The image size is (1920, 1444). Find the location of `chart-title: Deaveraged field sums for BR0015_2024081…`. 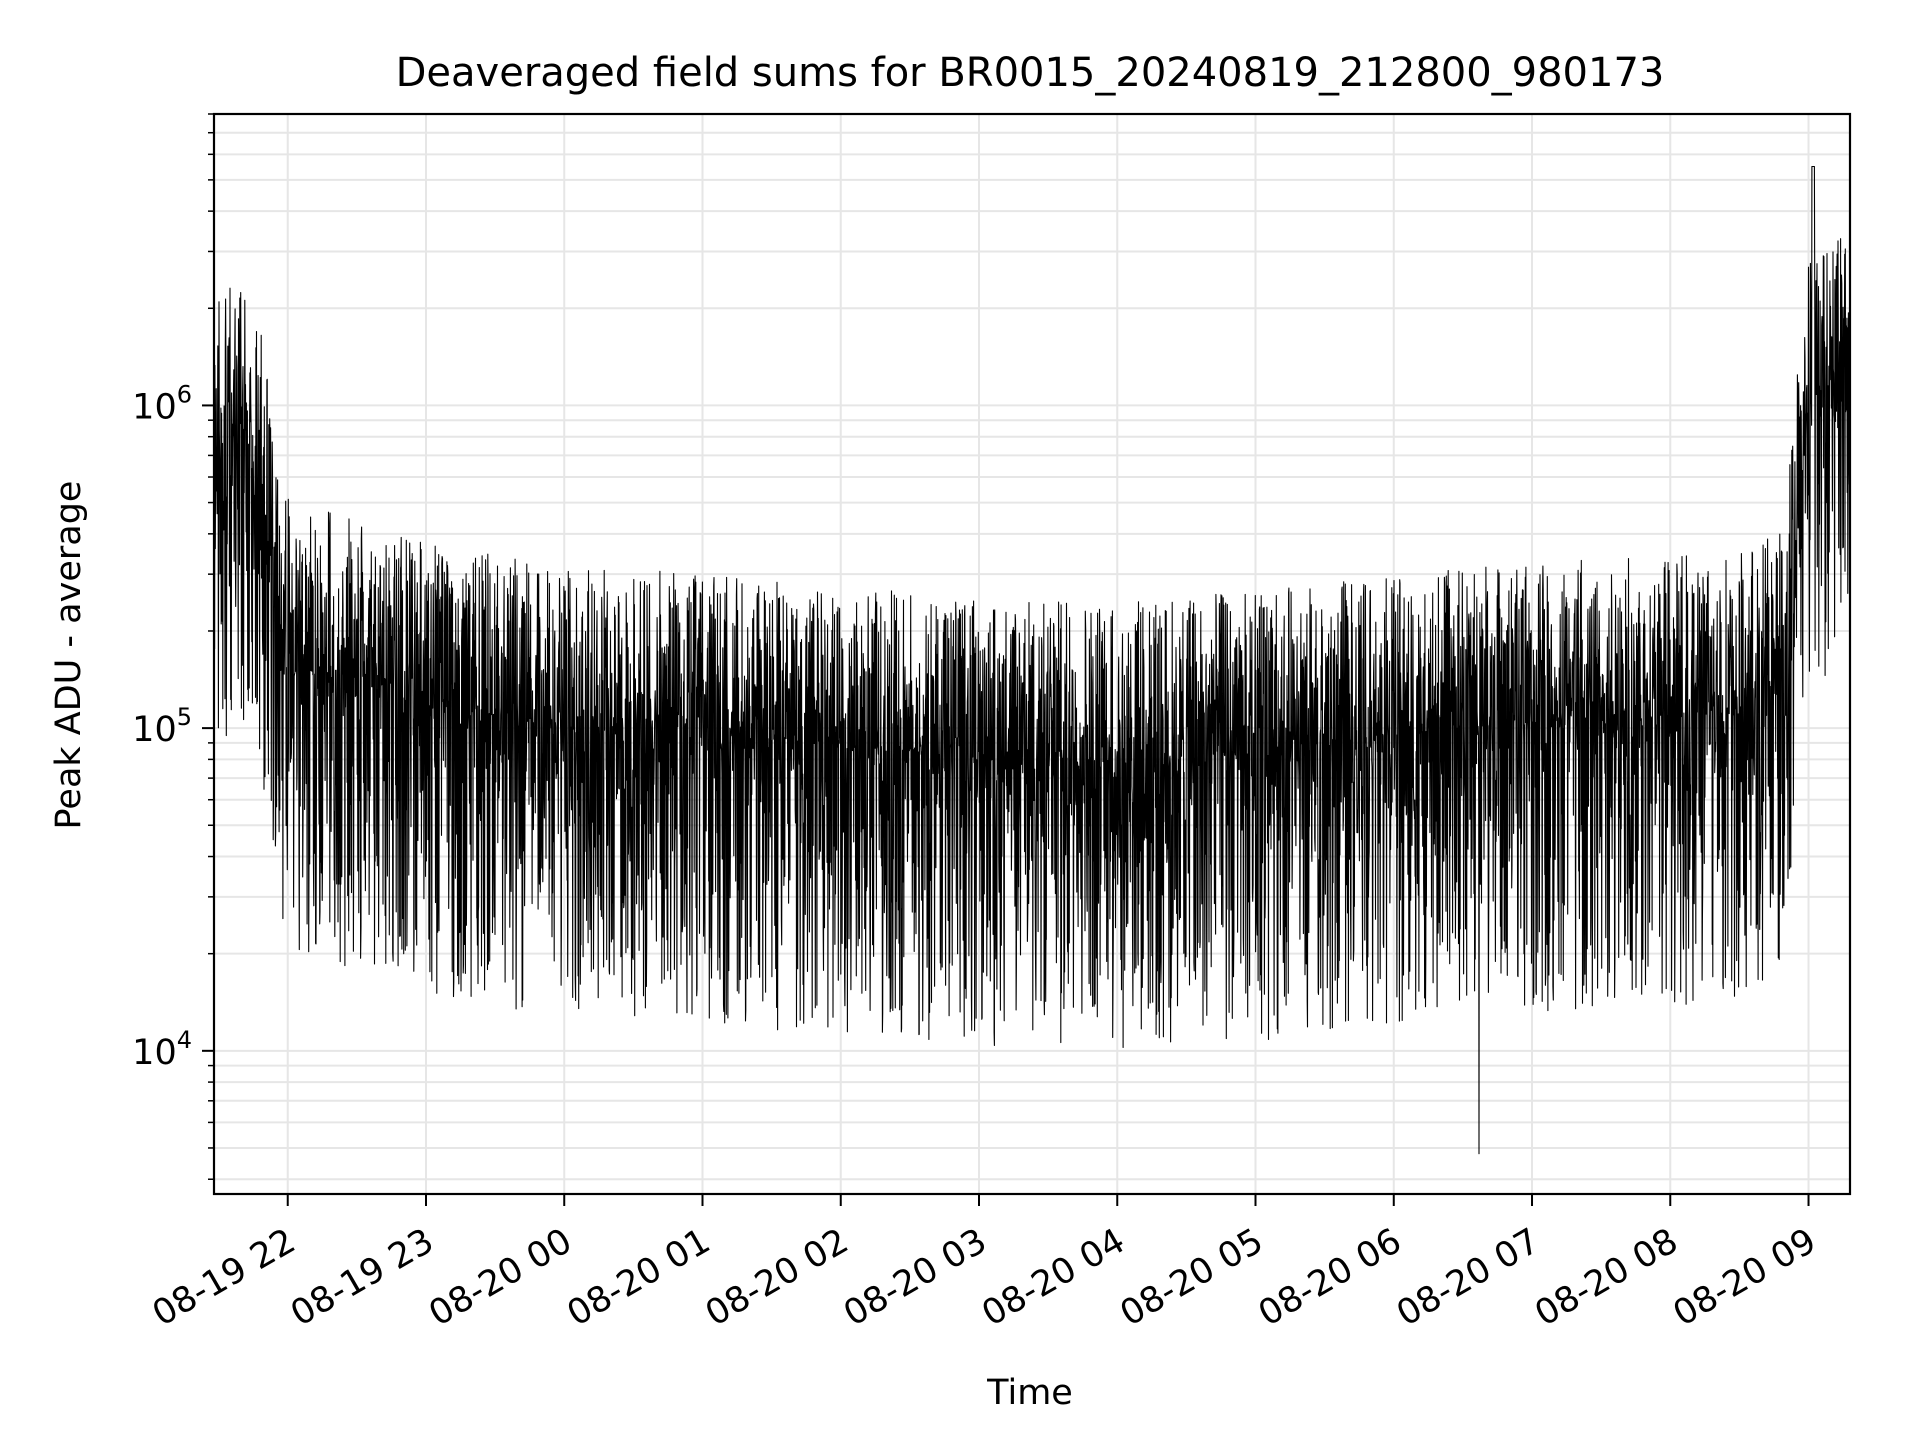

chart-title: Deaveraged field sums for BR0015_2024081… is located at coordinates (1030, 73).